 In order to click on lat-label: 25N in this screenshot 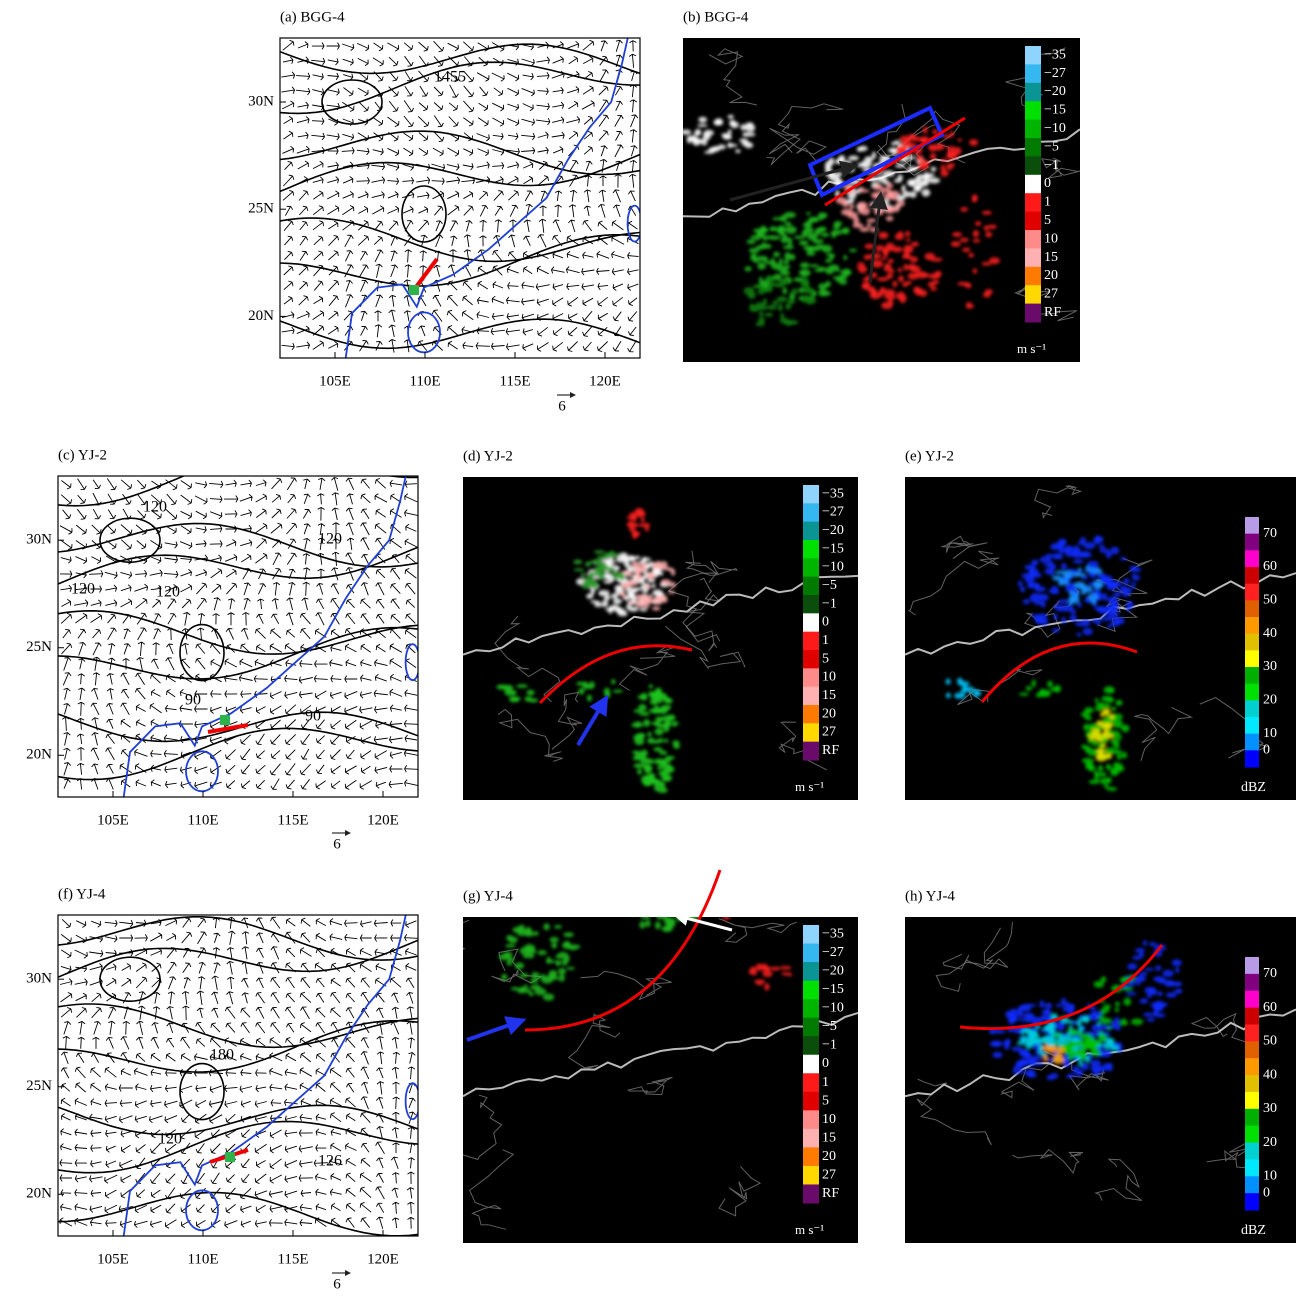, I will do `click(39, 647)`.